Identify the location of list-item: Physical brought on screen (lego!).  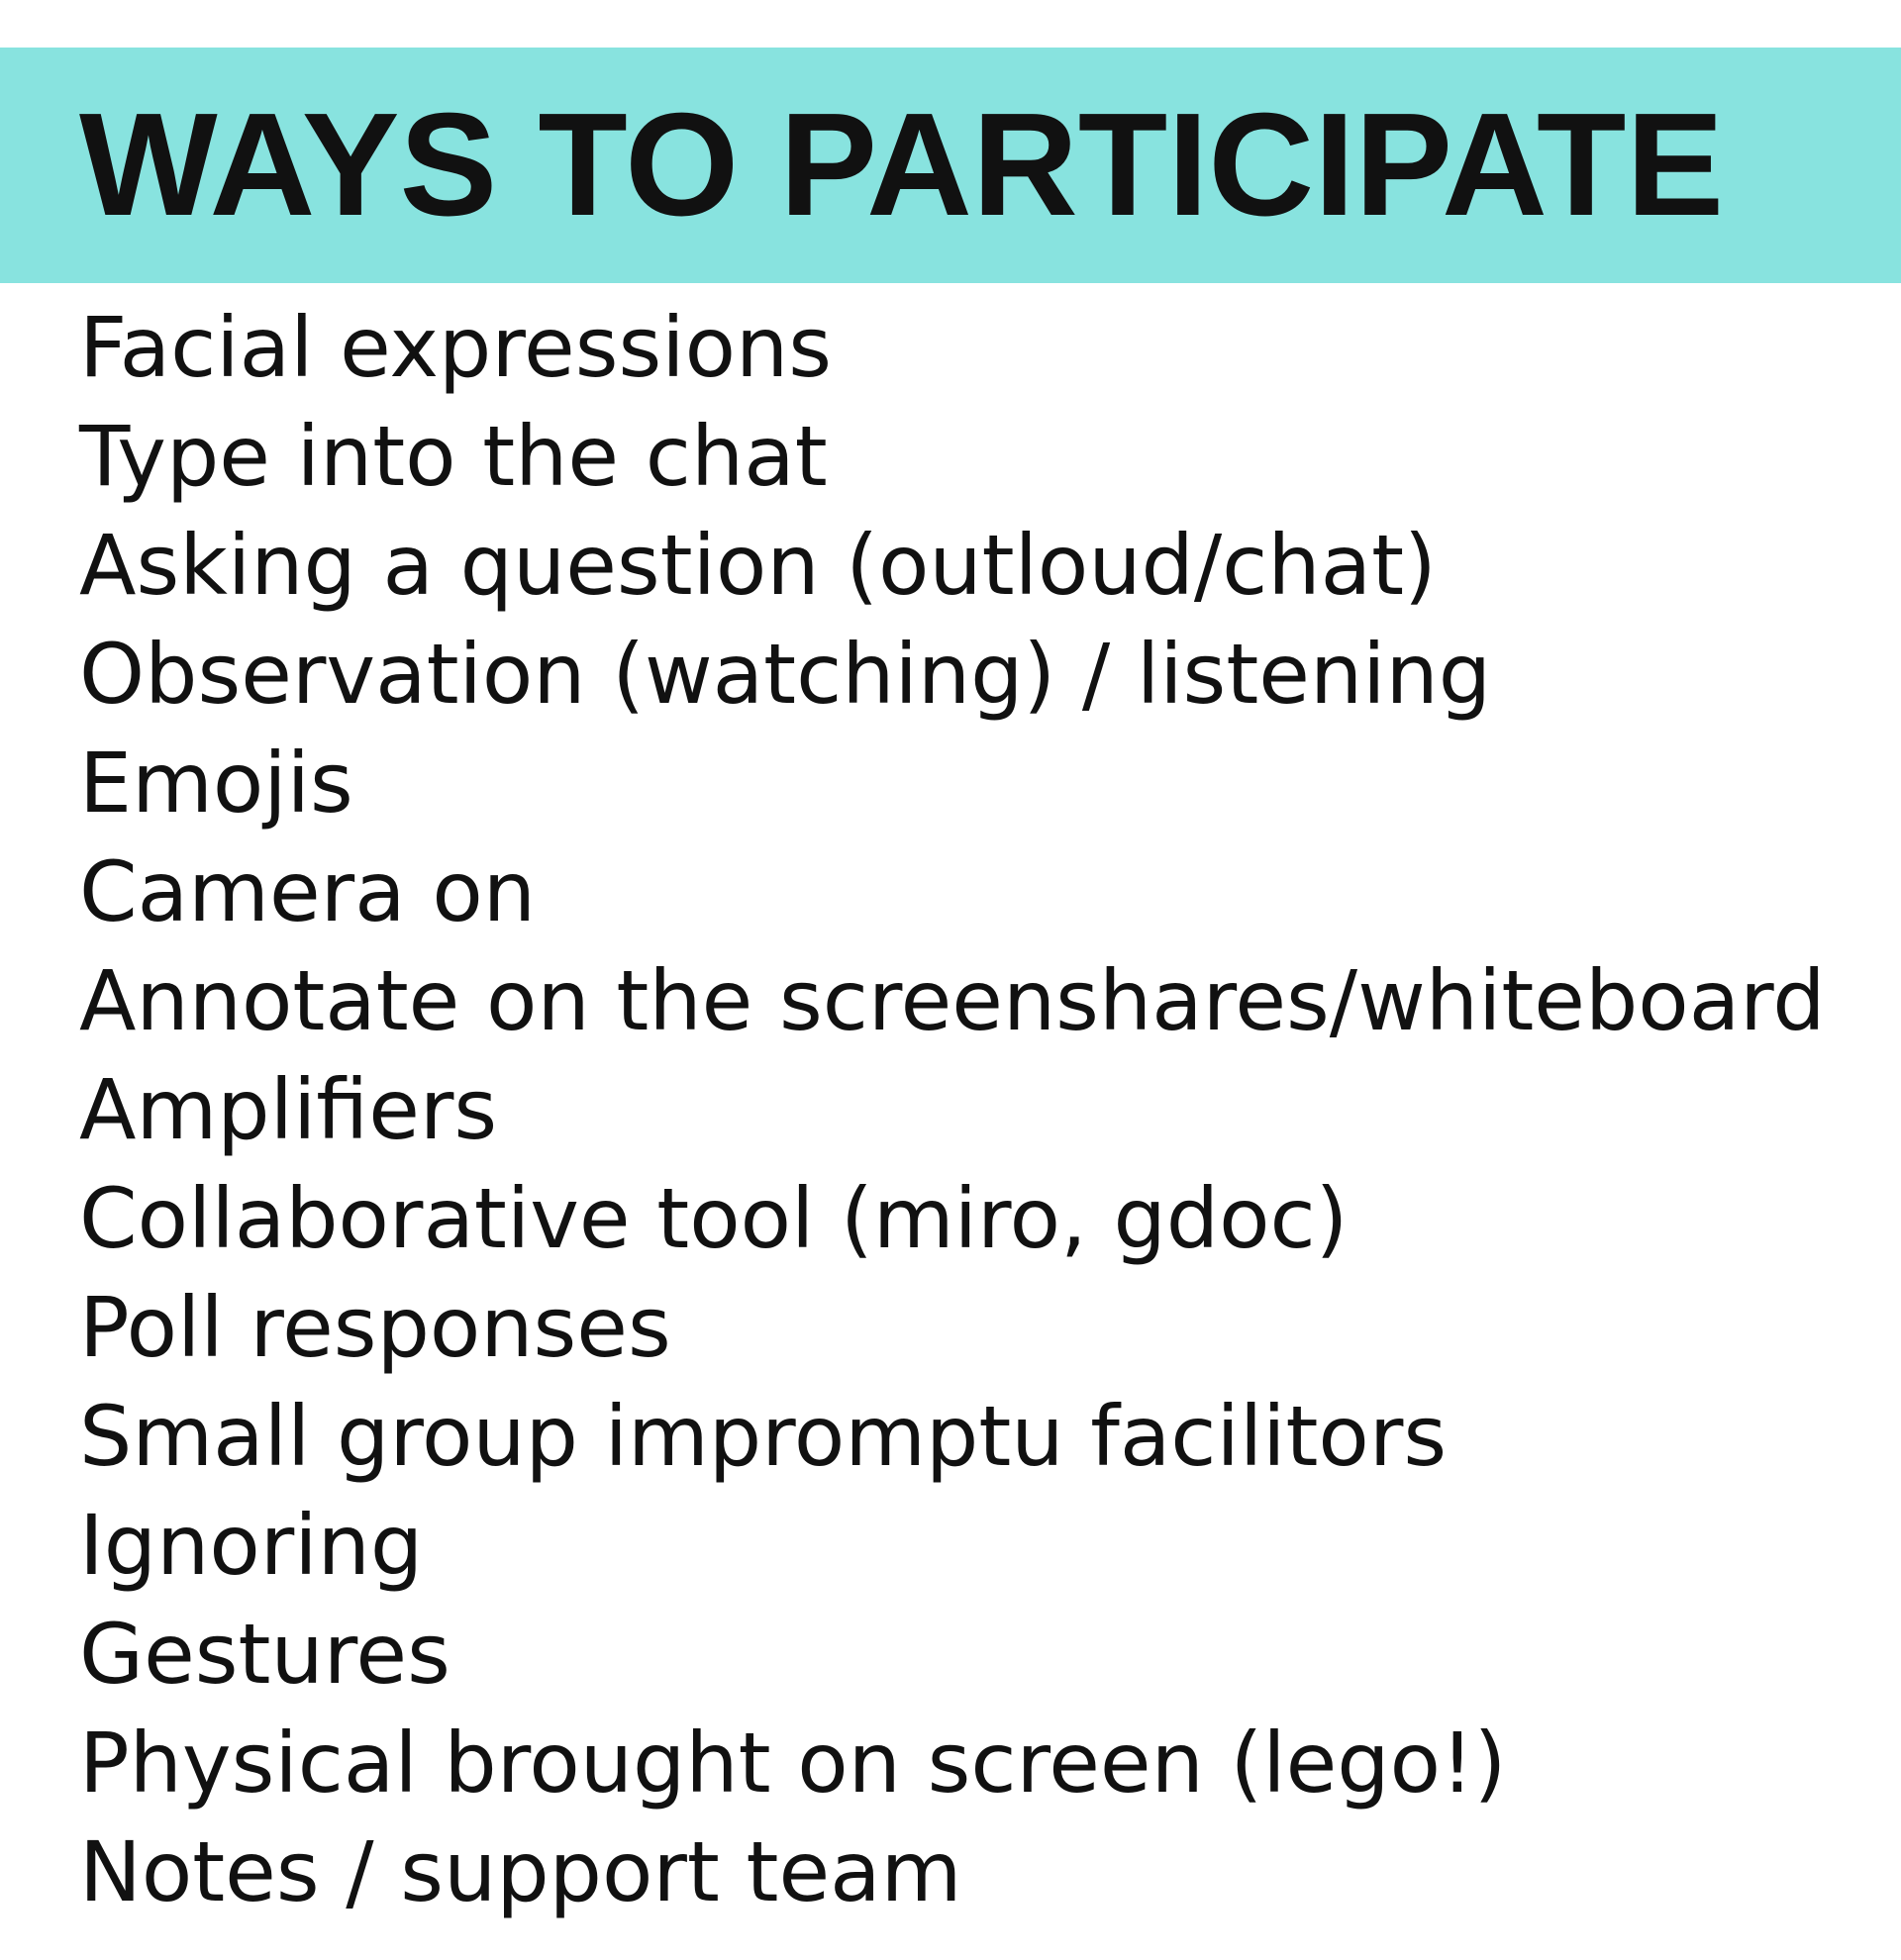
(793, 1763).